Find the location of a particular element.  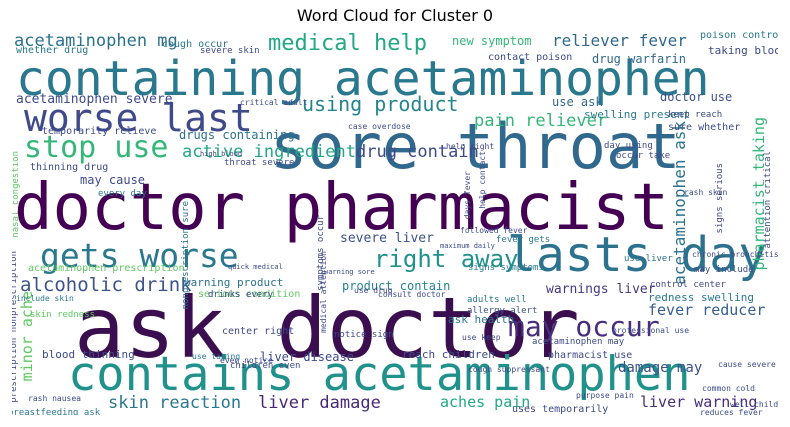

word: active ingredient is located at coordinates (269, 152).